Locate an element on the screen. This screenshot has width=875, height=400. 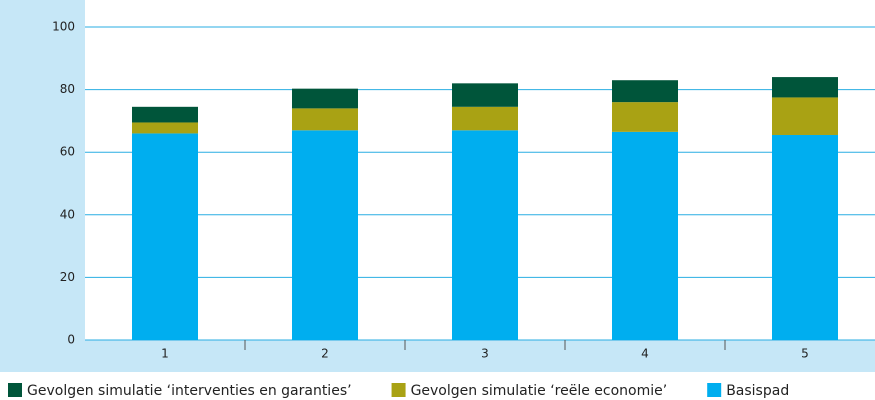
x-tick-label: 4 is located at coordinates (645, 354).